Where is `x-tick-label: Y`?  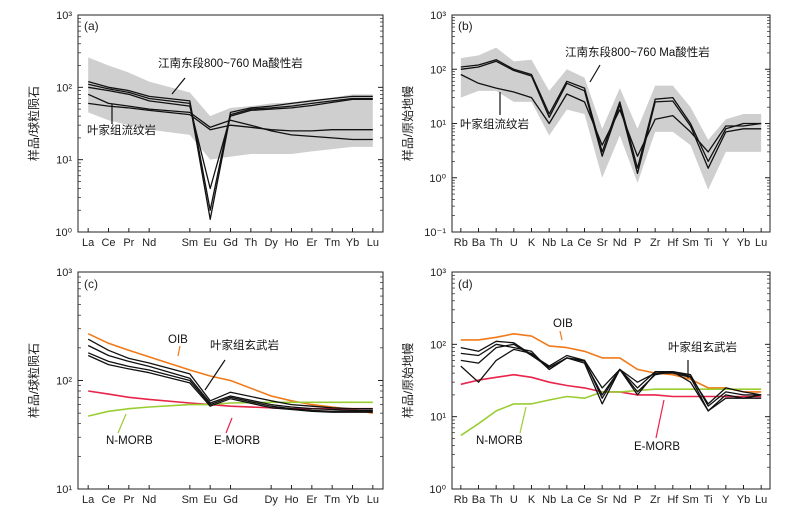
x-tick-label: Y is located at coordinates (726, 243).